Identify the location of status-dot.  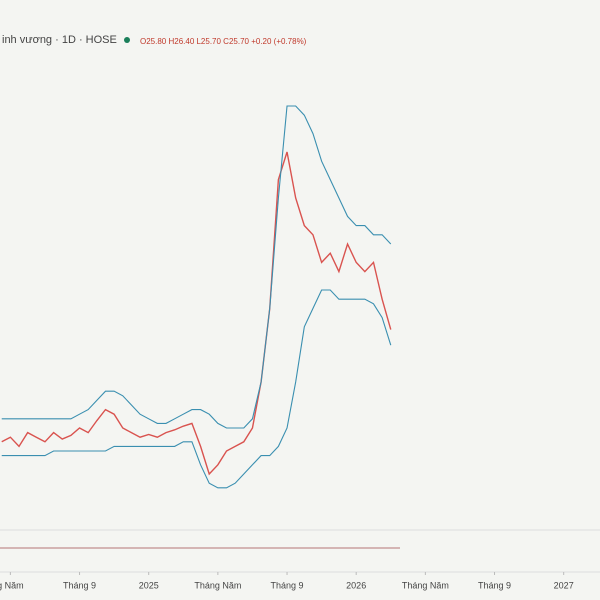
(127, 40).